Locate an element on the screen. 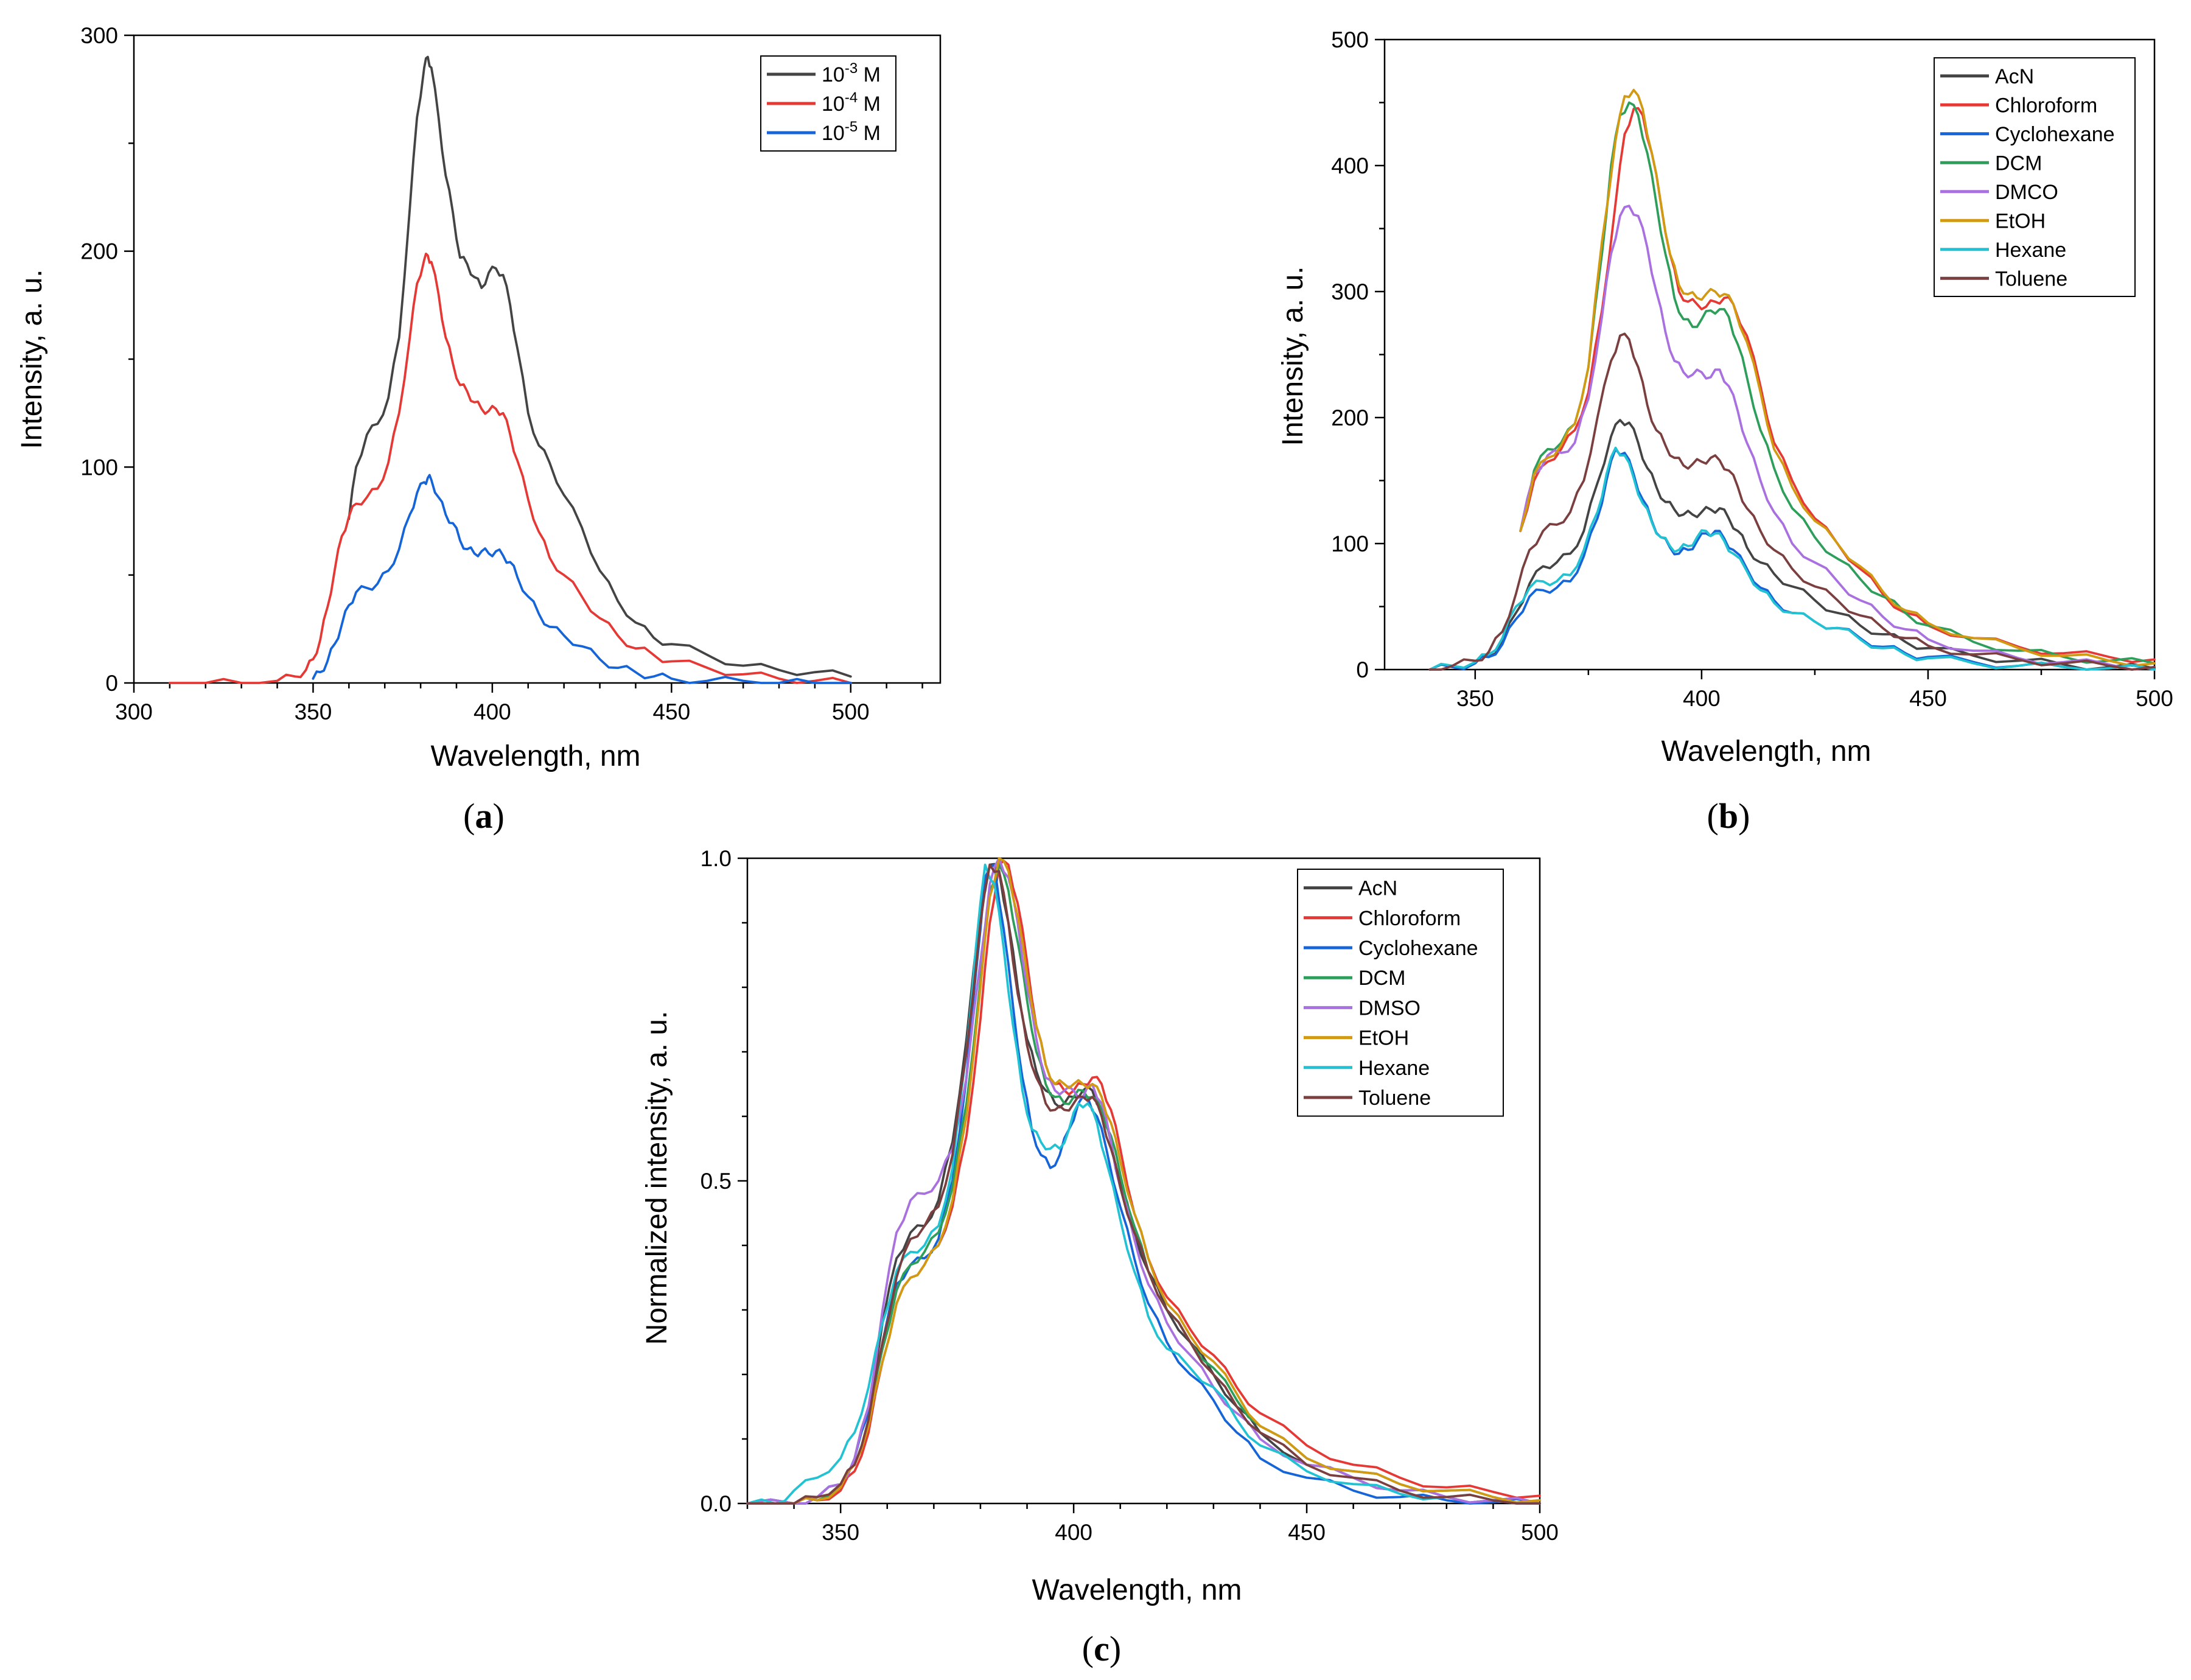 Image resolution: width=2191 pixels, height=1680 pixels. panel-a-series is located at coordinates (510, 369).